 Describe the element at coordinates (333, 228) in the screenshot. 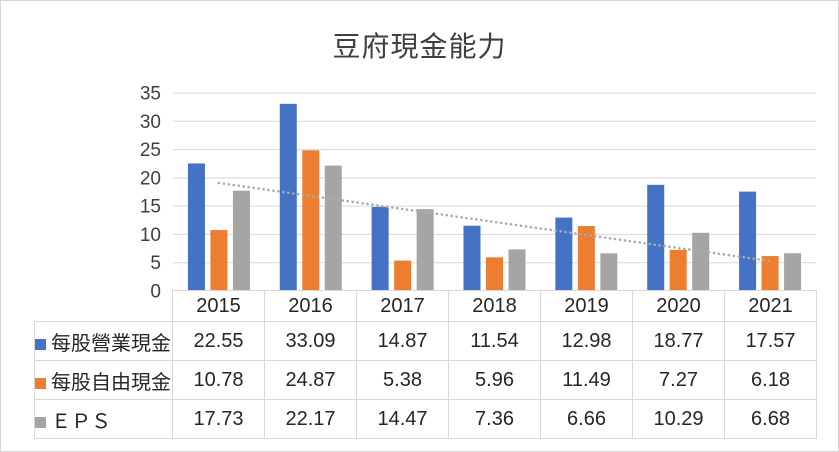

I see `bar-series2-2016` at that location.